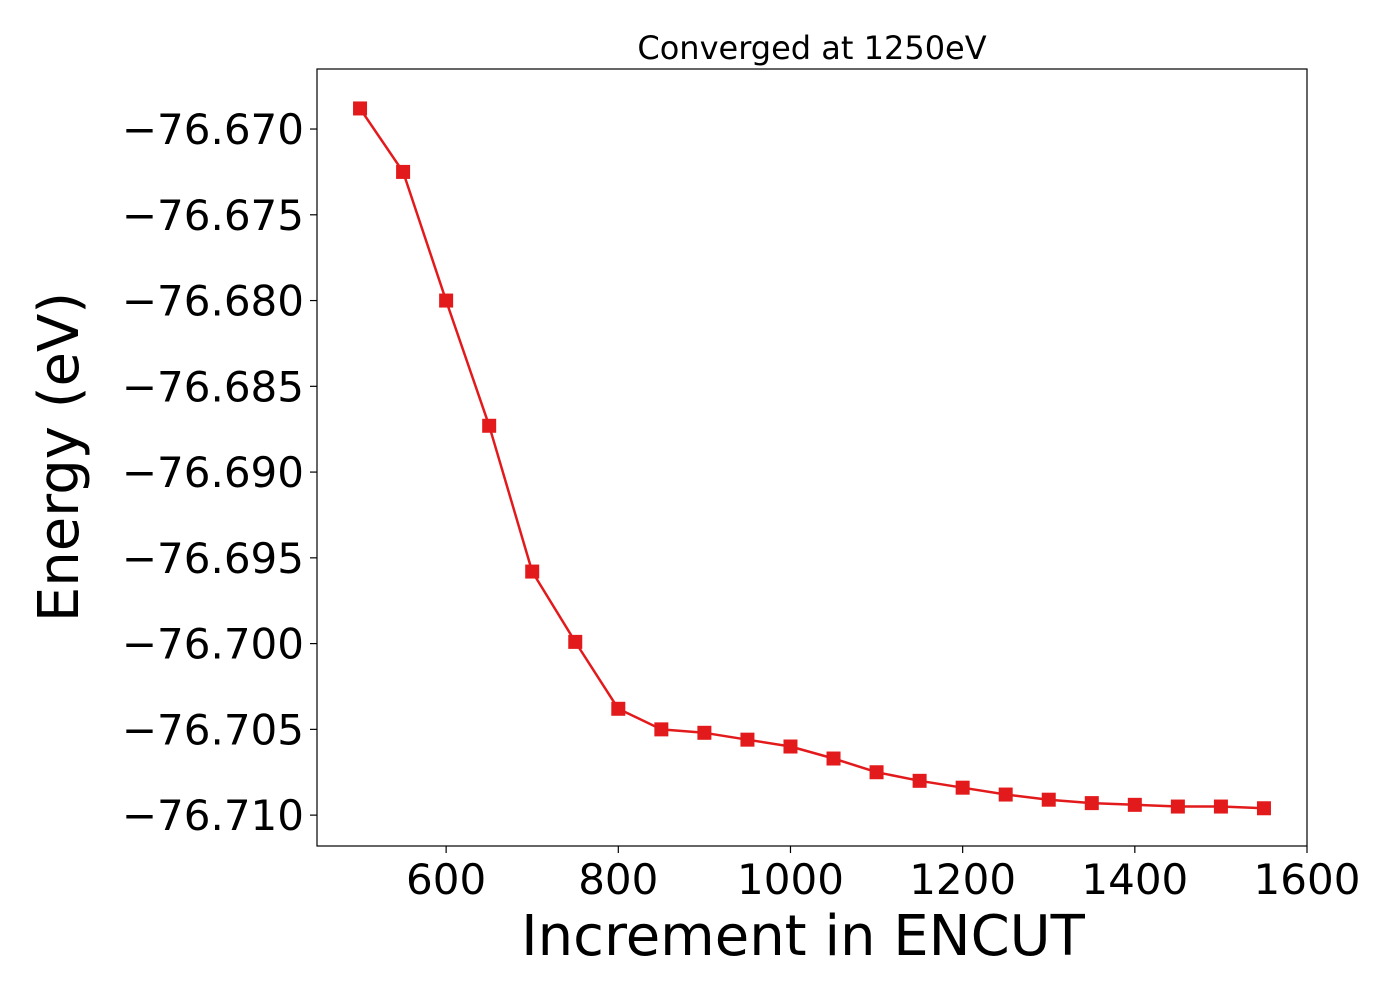 This screenshot has height=1000, width=1400. What do you see at coordinates (213, 472) in the screenshot?
I see `y-tick-label: −76.690` at bounding box center [213, 472].